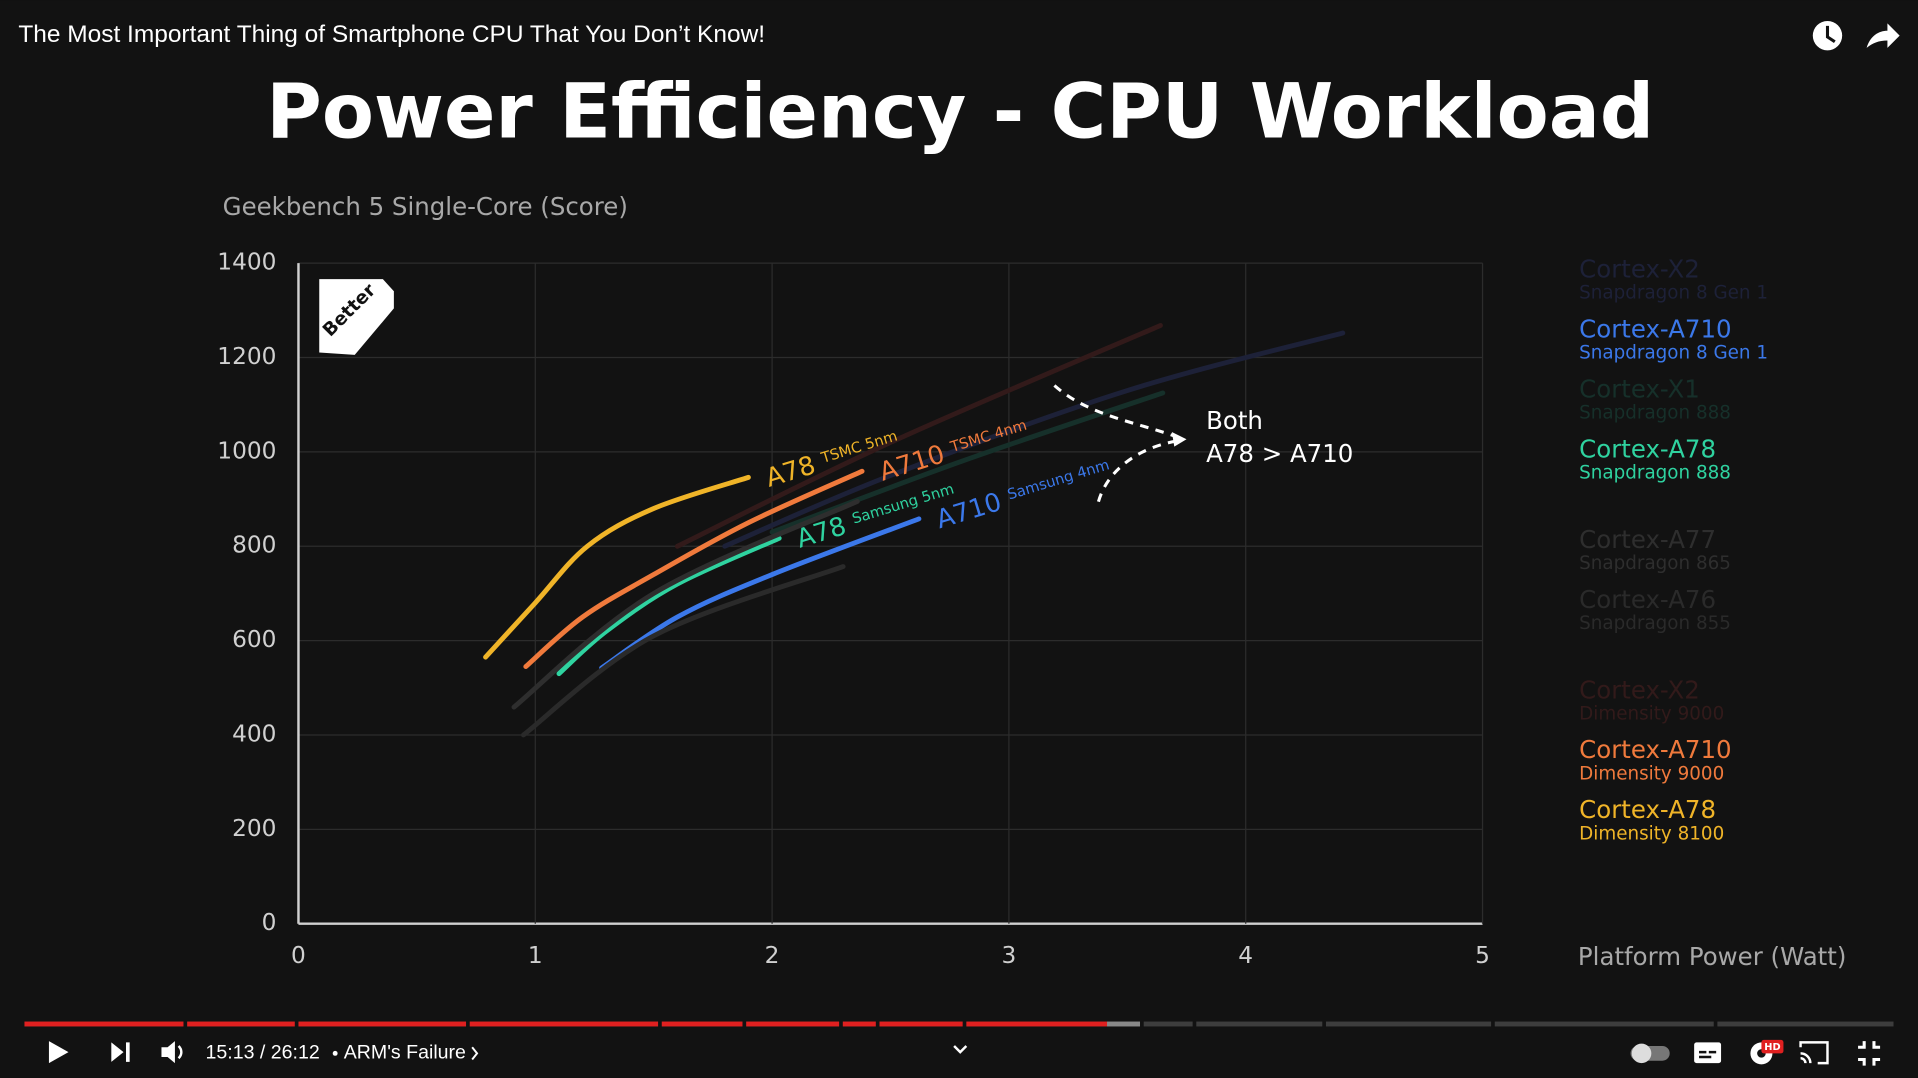 The image size is (1918, 1078). I want to click on x-axis-label: Platform Power (Watt), so click(1712, 956).